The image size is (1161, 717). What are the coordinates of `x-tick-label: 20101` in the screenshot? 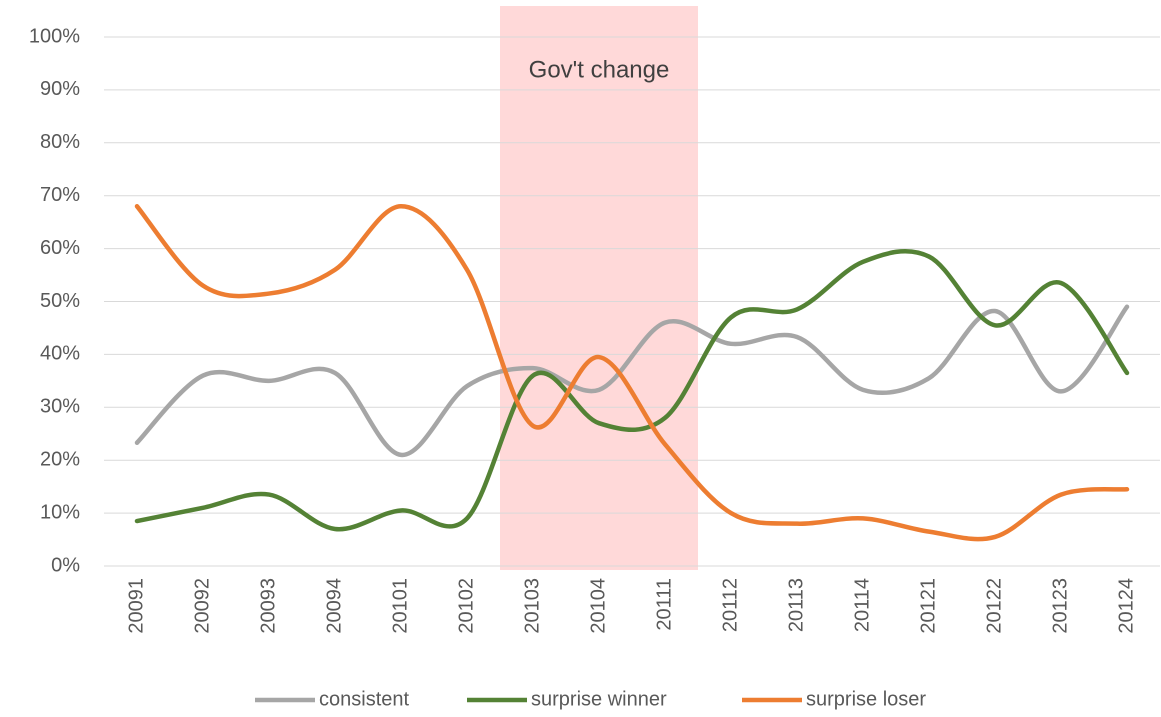 It's located at (400, 606).